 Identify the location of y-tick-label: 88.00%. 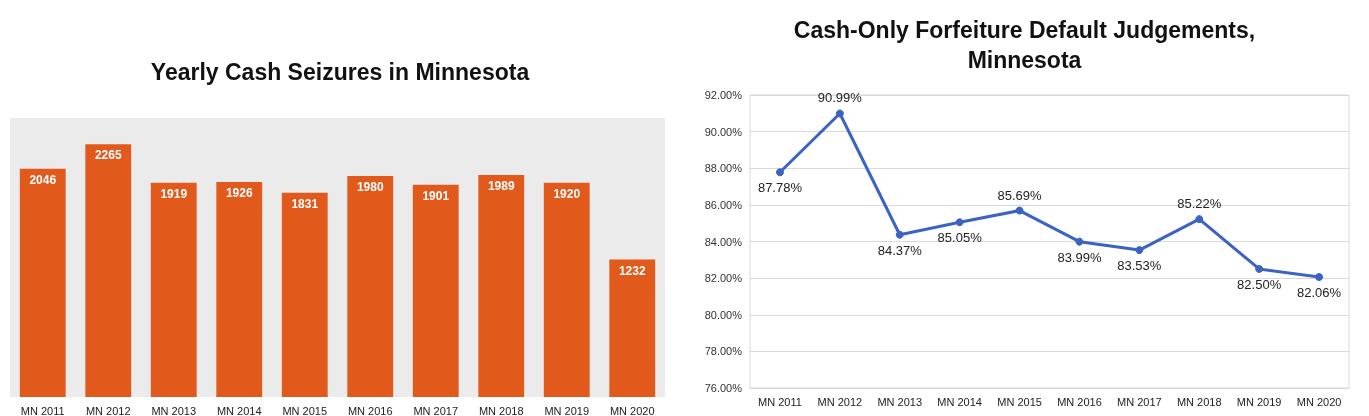
(723, 168).